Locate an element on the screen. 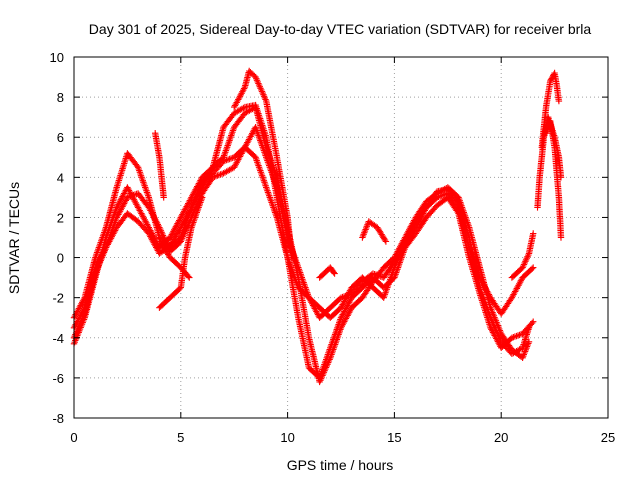 This screenshot has width=640, height=480. x-tick-label: 10 is located at coordinates (287, 437).